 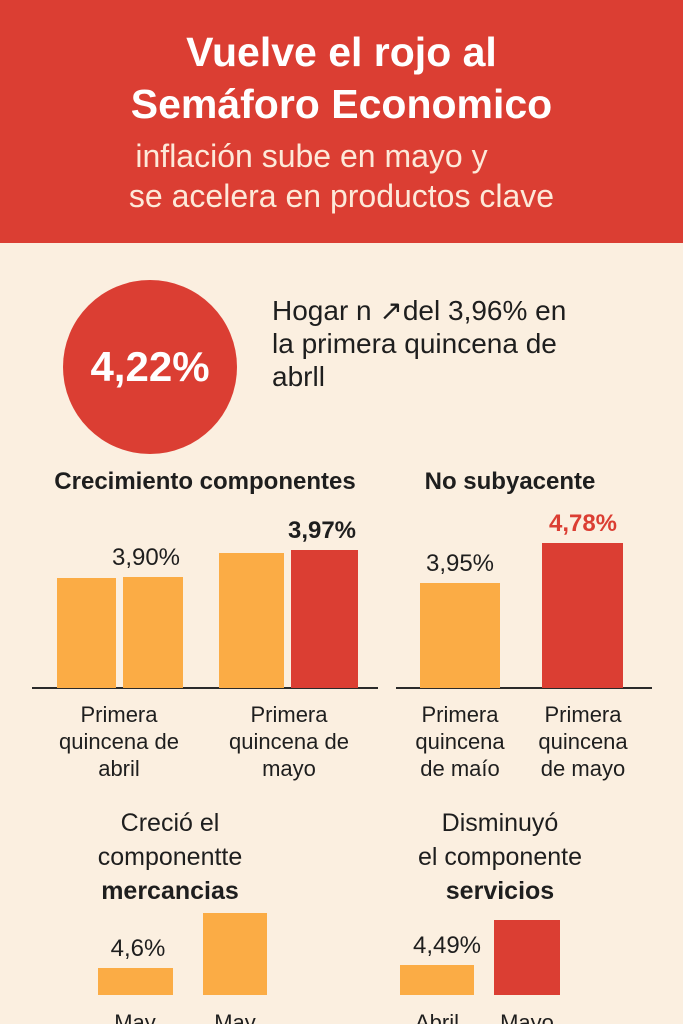 What do you see at coordinates (341, 196) in the screenshot?
I see `subheadline-line-2: se acelera en productos clave` at bounding box center [341, 196].